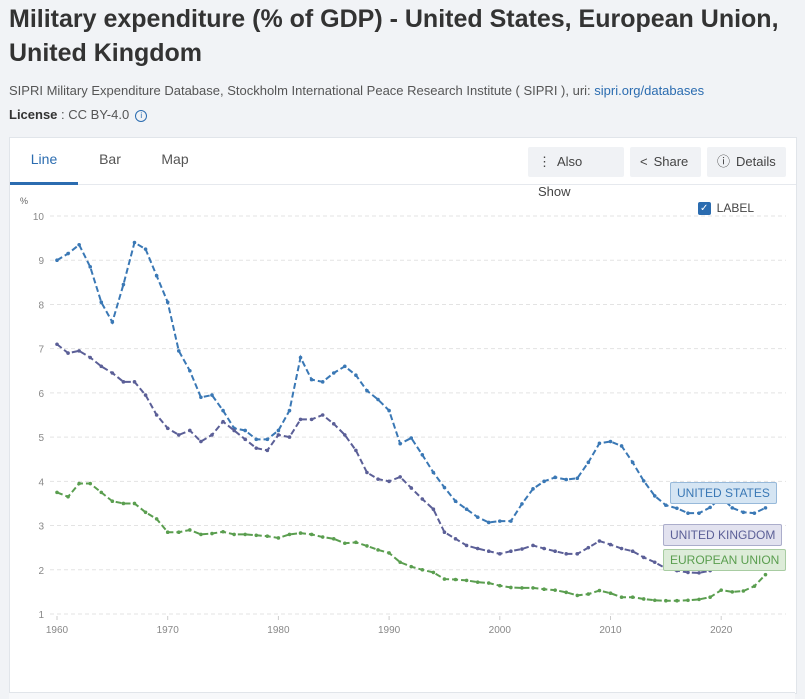 The width and height of the screenshot is (805, 699). Describe the element at coordinates (723, 493) in the screenshot. I see `series-label: UNITED STATES` at that location.